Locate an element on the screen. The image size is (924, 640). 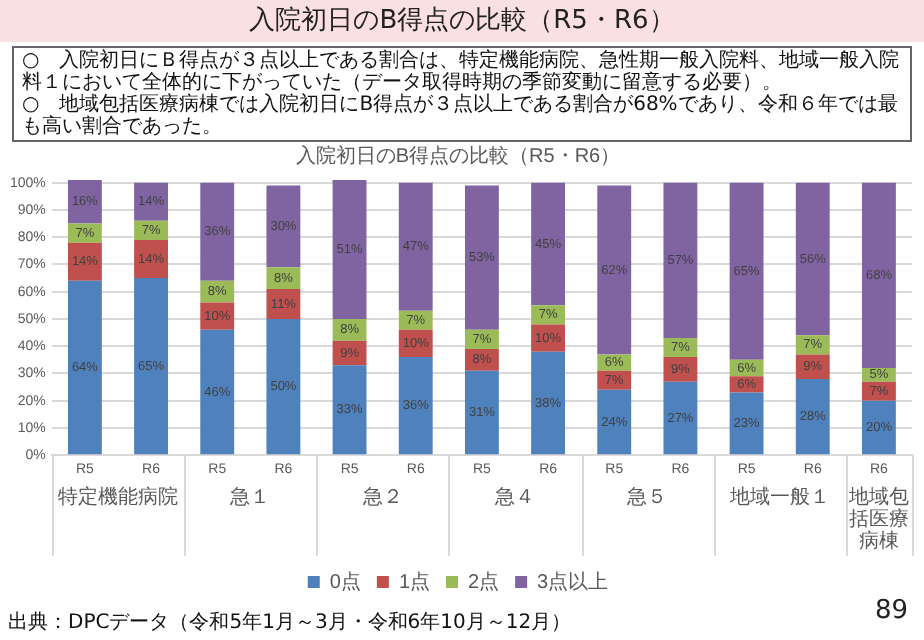
source-note: 出典：DPCデータ（令和5年1月～3月・令和6年10月～12月） is located at coordinates (290, 624).